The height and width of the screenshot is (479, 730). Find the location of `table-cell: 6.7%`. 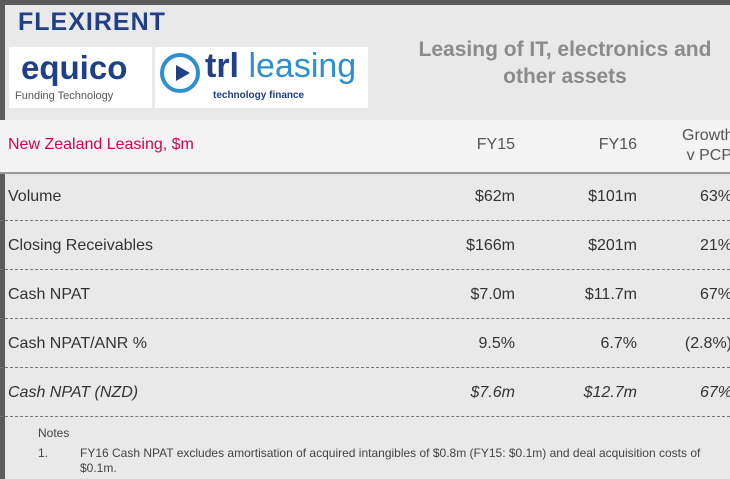

table-cell: 6.7% is located at coordinates (618, 343).